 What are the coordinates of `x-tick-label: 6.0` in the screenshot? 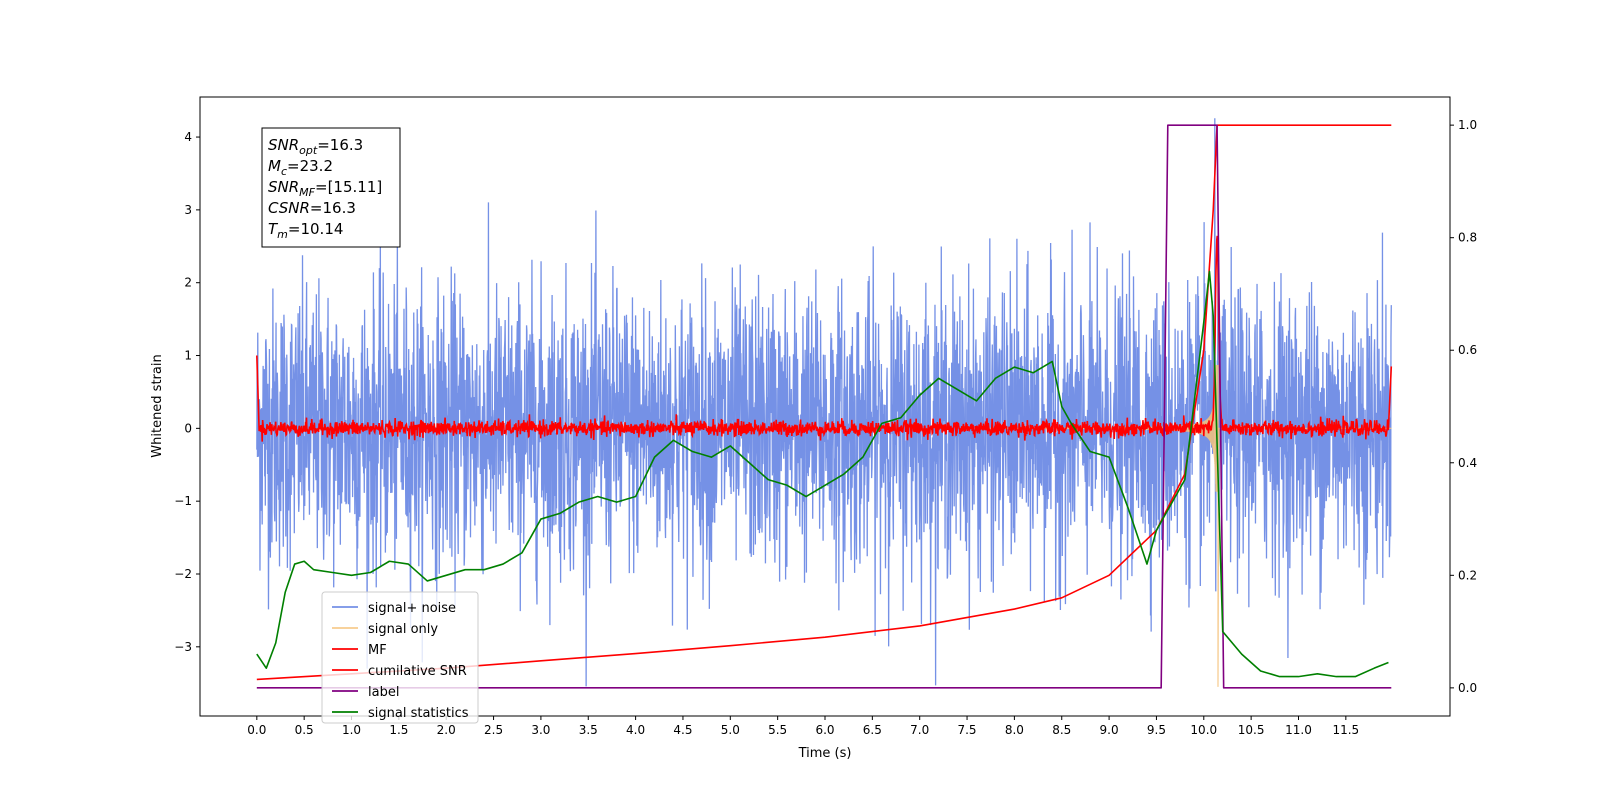 It's located at (824, 730).